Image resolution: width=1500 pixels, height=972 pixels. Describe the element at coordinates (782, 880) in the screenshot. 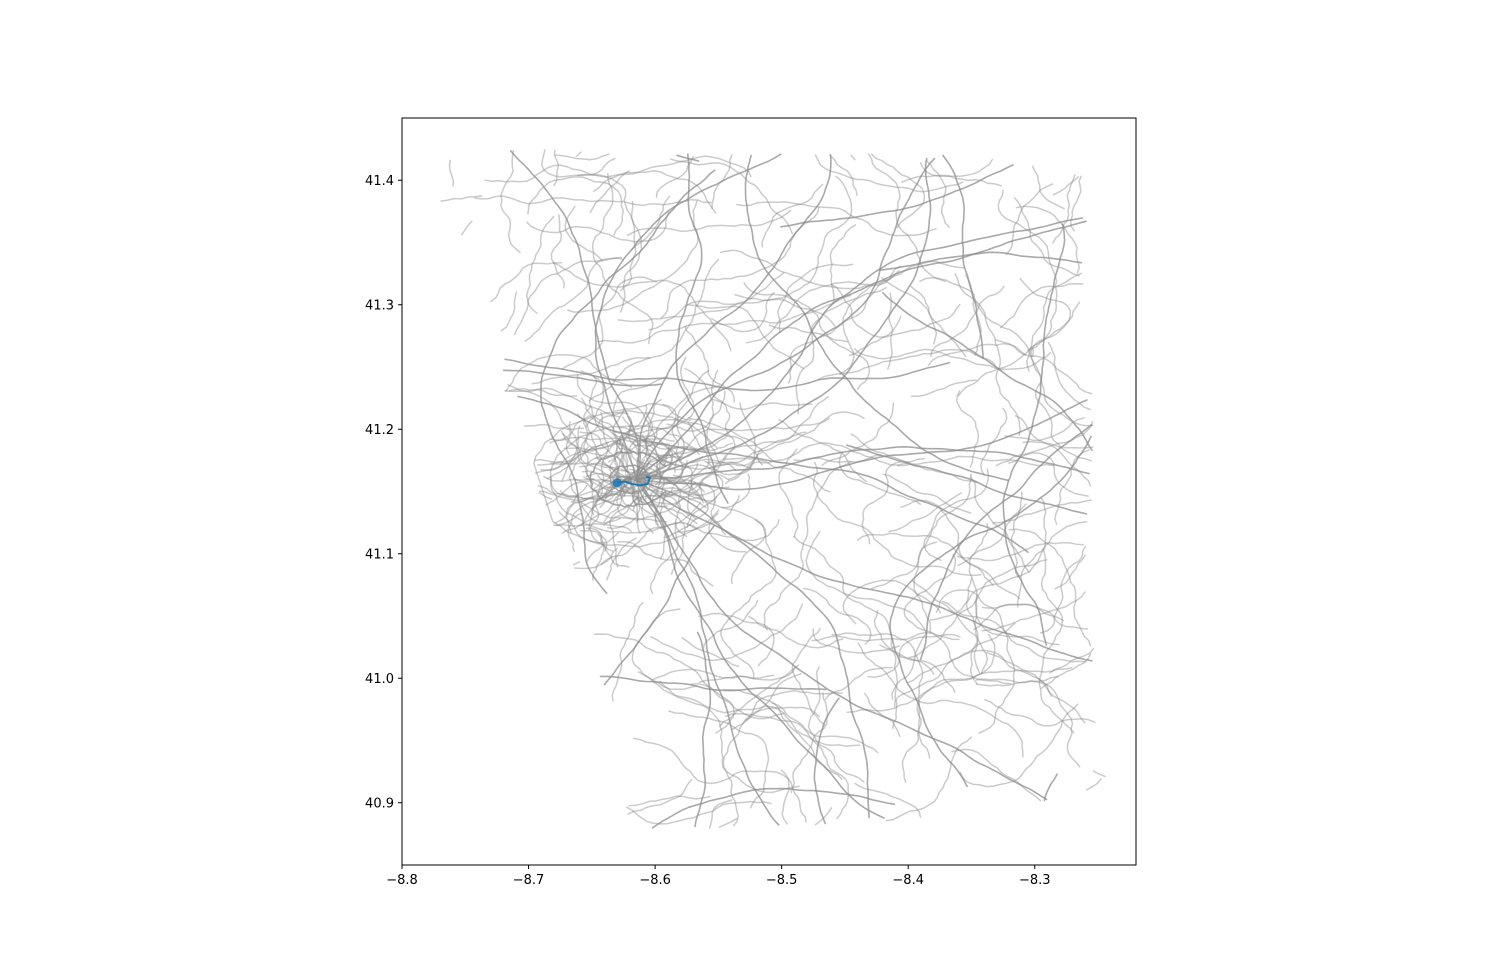

I see `x-tick-label: −8.5` at that location.